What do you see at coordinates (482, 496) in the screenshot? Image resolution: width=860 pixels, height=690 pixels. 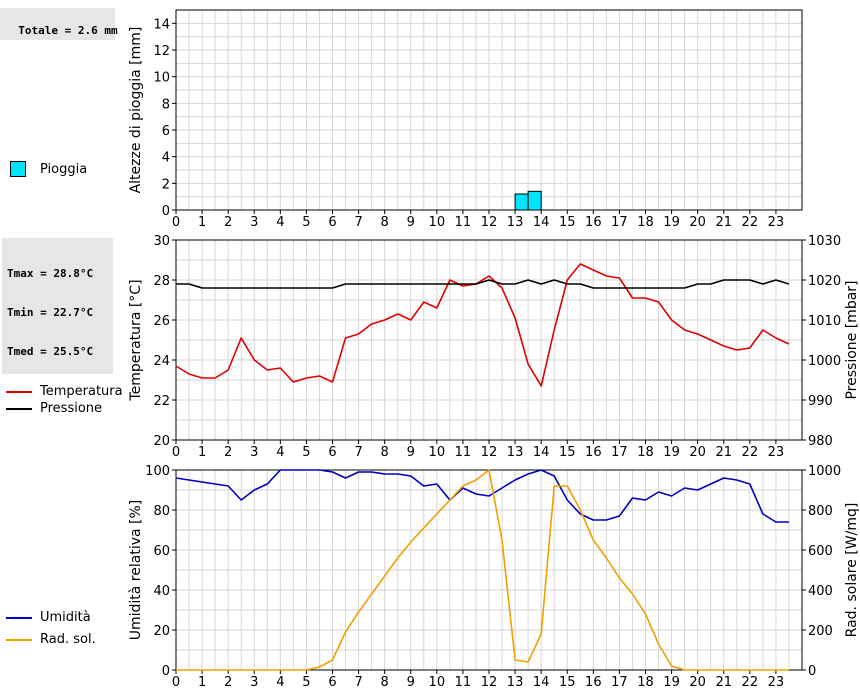 I see `series-line-umidit-` at bounding box center [482, 496].